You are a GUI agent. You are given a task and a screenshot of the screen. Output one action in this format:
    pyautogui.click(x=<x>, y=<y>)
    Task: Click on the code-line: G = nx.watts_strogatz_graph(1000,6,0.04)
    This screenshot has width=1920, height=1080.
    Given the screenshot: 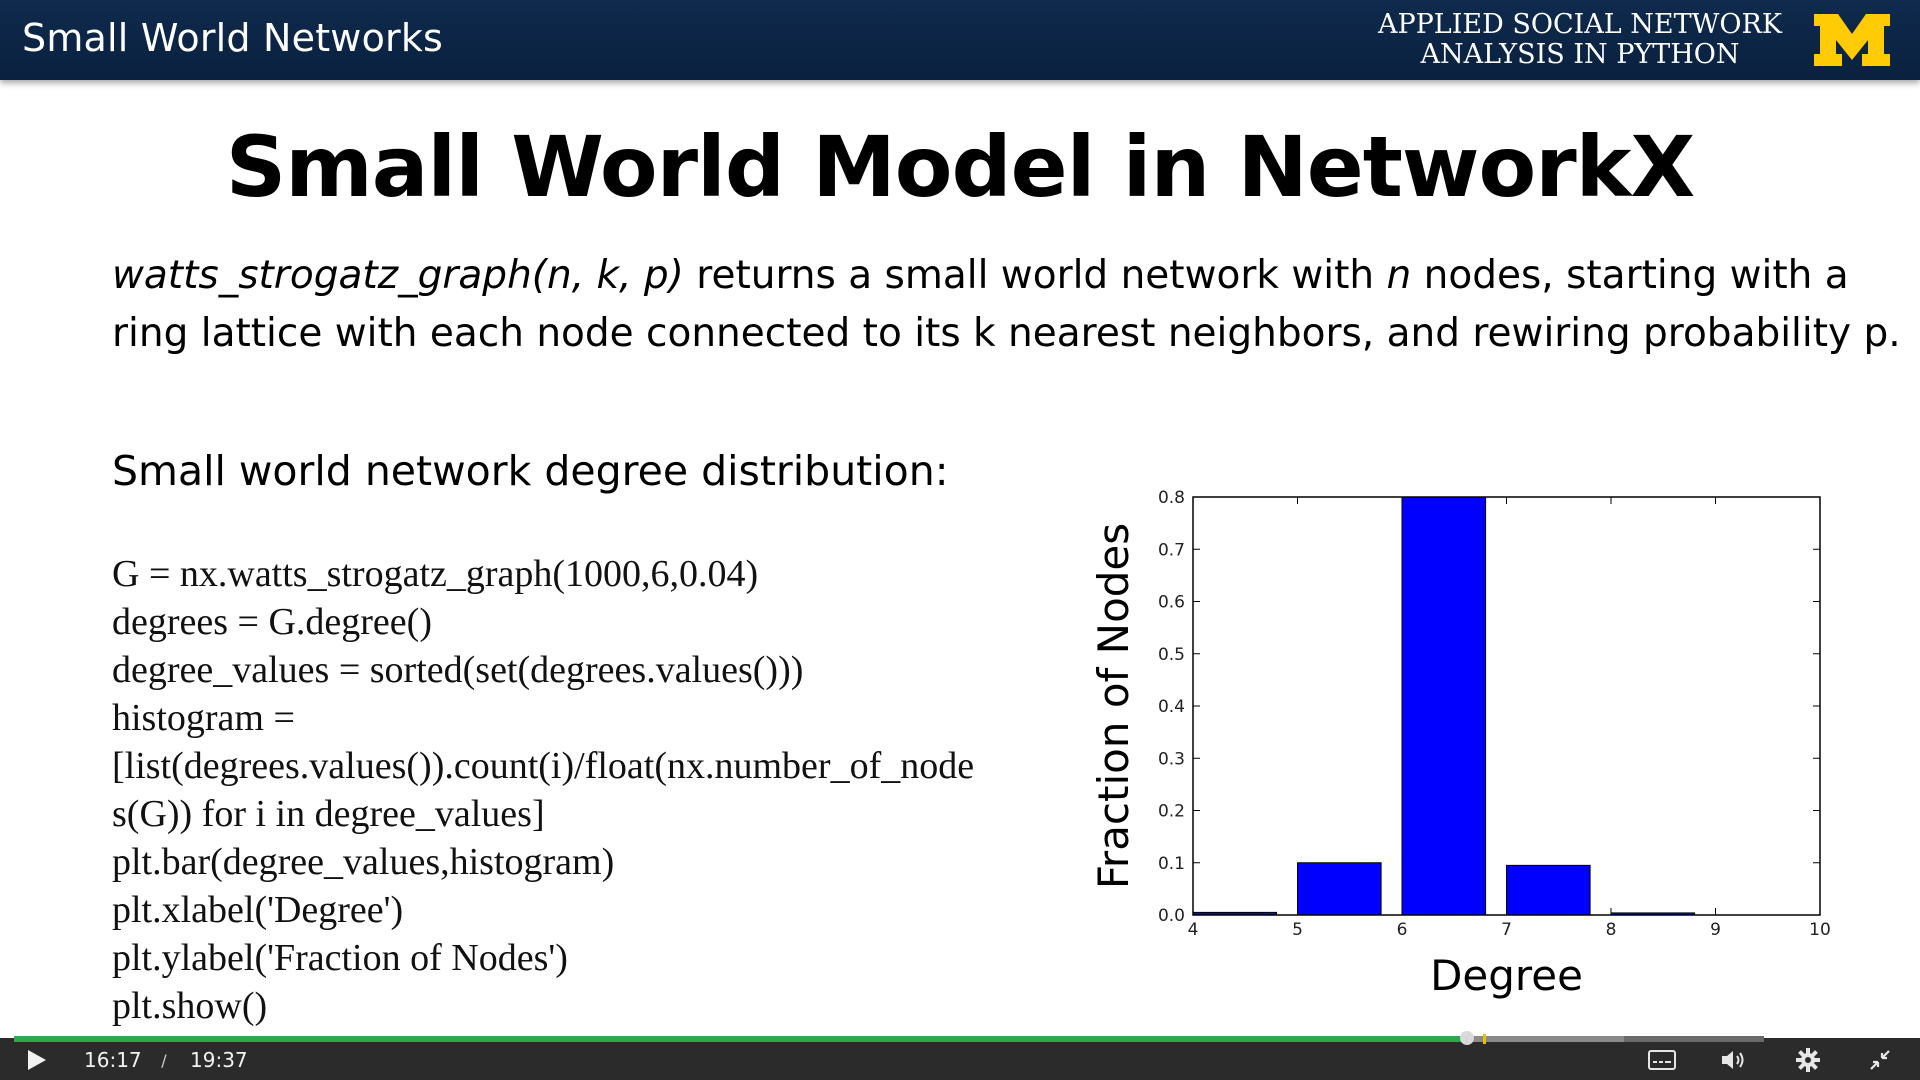 What is the action you would take?
    pyautogui.click(x=435, y=574)
    